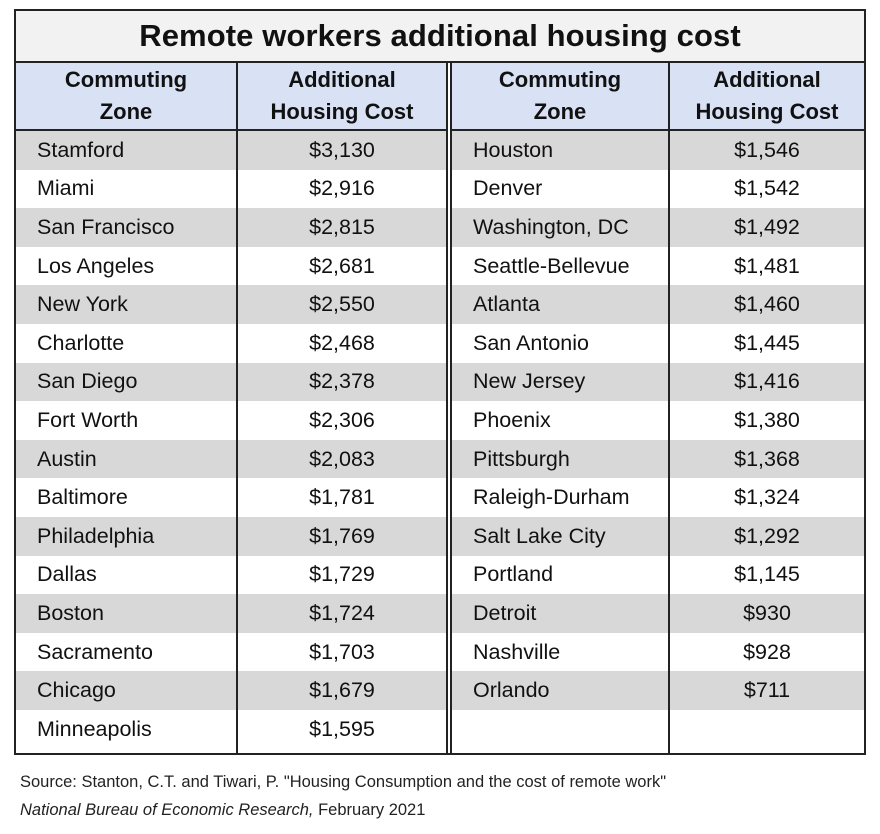  I want to click on housing-cost-cell: $928, so click(767, 651).